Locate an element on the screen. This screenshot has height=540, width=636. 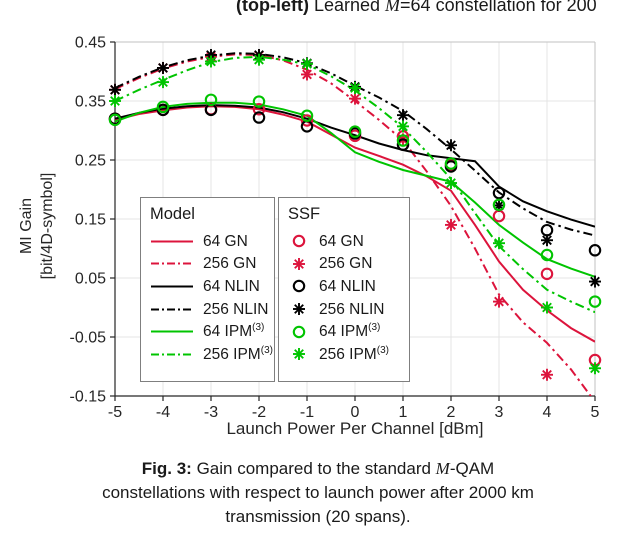
legend-item-model-64-nlin: 64 NLIN is located at coordinates (212, 286).